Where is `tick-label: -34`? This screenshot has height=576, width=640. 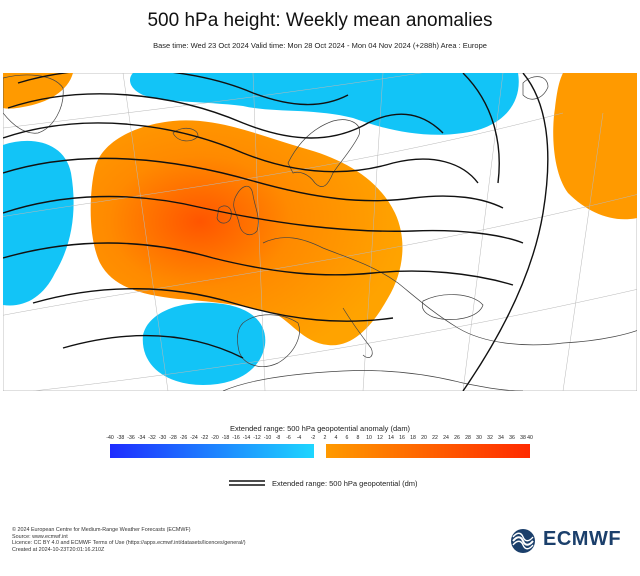 tick-label: -34 is located at coordinates (141, 438).